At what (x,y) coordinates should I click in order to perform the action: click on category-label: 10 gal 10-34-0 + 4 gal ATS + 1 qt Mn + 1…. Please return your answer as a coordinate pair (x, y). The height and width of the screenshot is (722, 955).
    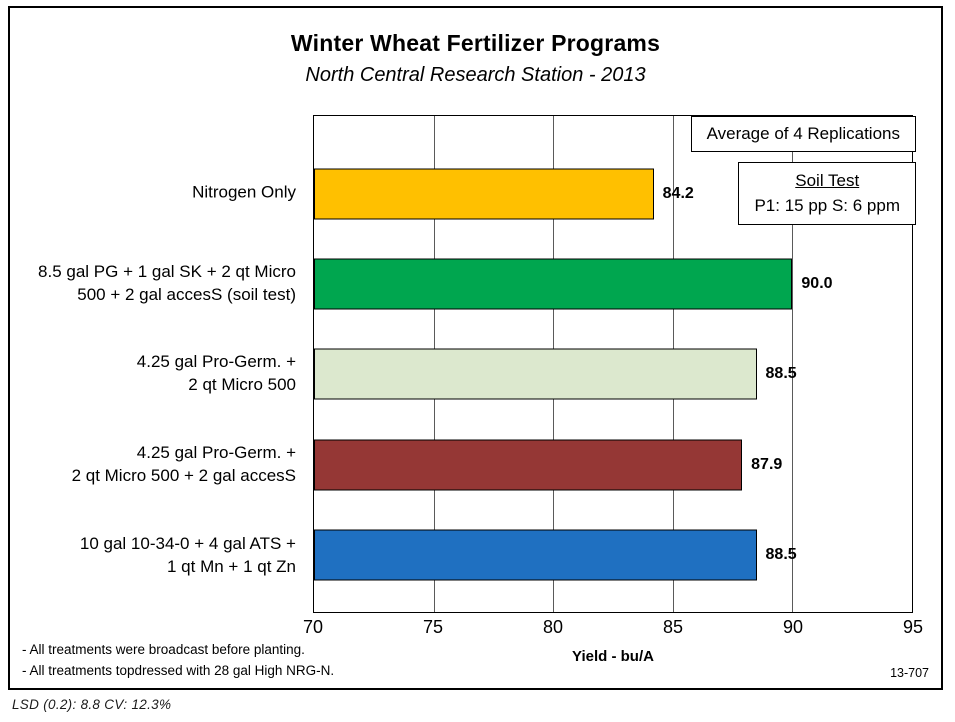
    Looking at the image, I should click on (187, 554).